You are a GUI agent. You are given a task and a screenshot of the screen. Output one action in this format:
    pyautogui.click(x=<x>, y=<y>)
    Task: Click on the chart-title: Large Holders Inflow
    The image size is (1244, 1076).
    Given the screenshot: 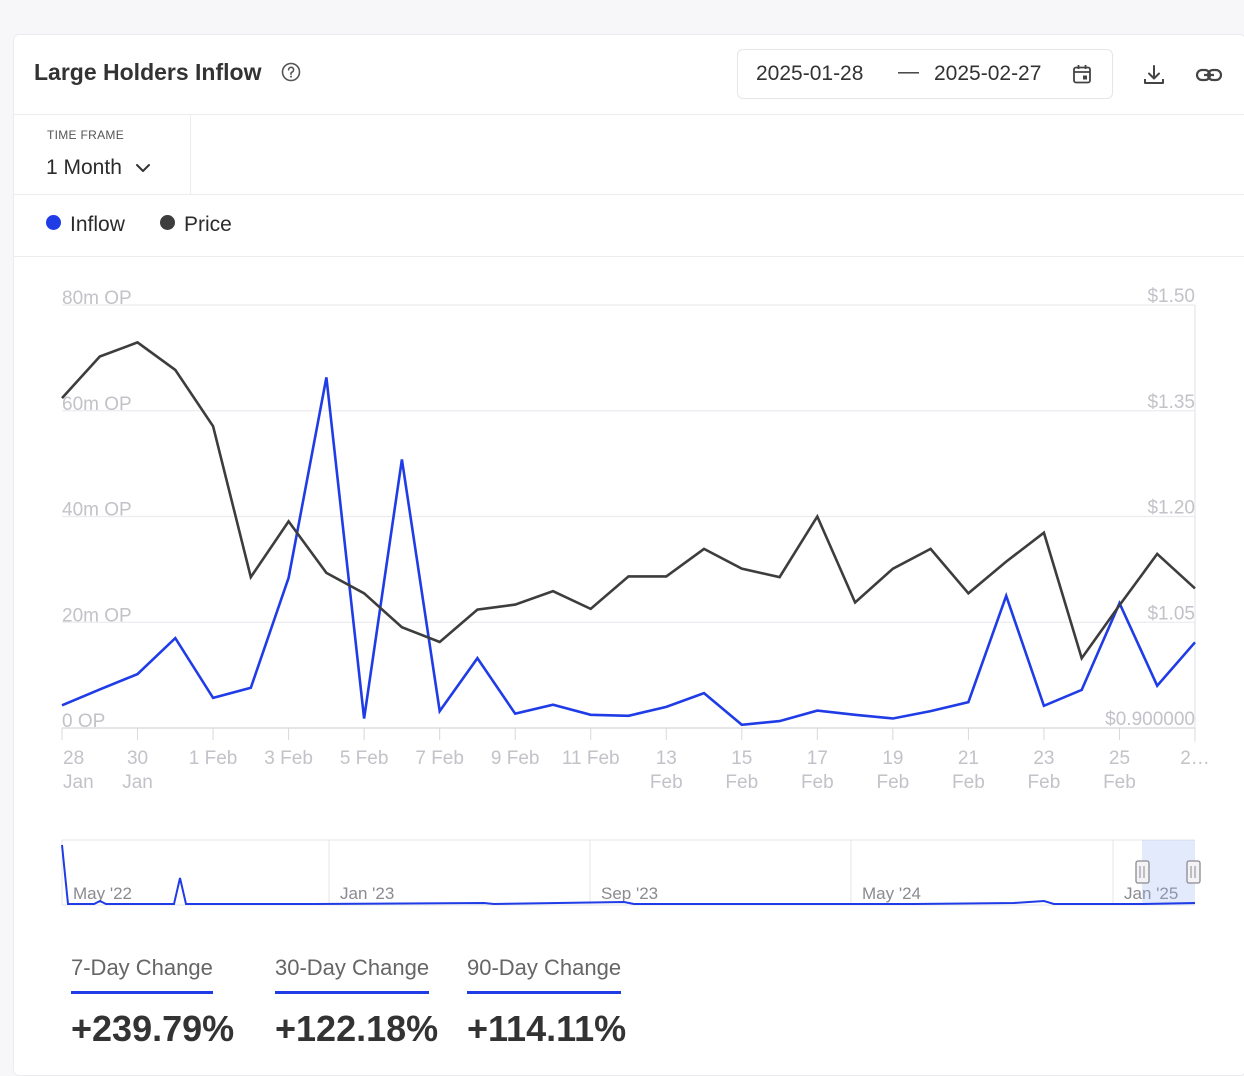 What is the action you would take?
    pyautogui.click(x=148, y=72)
    